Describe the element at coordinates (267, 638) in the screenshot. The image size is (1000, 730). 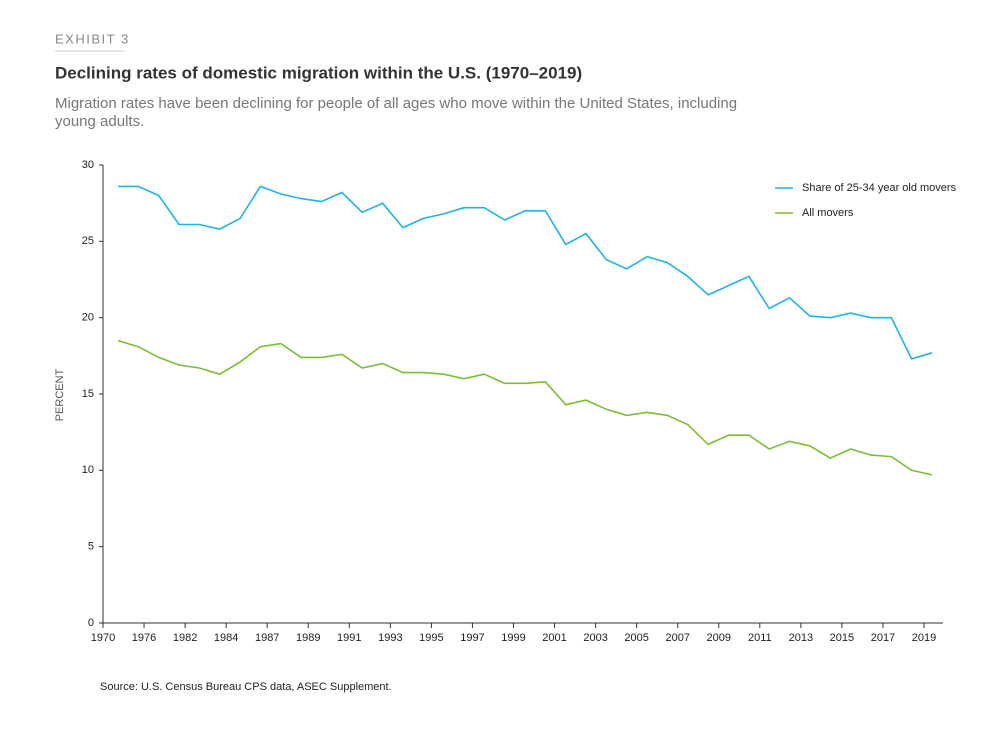
I see `x-tick-label: 1987` at that location.